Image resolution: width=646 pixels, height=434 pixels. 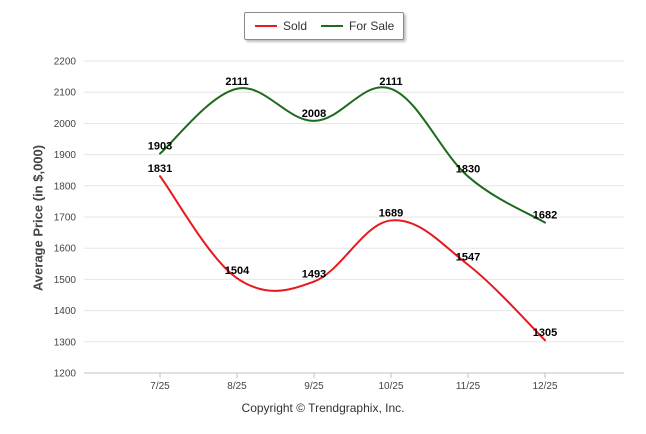 What do you see at coordinates (65, 311) in the screenshot?
I see `y-tick-label: 1400` at bounding box center [65, 311].